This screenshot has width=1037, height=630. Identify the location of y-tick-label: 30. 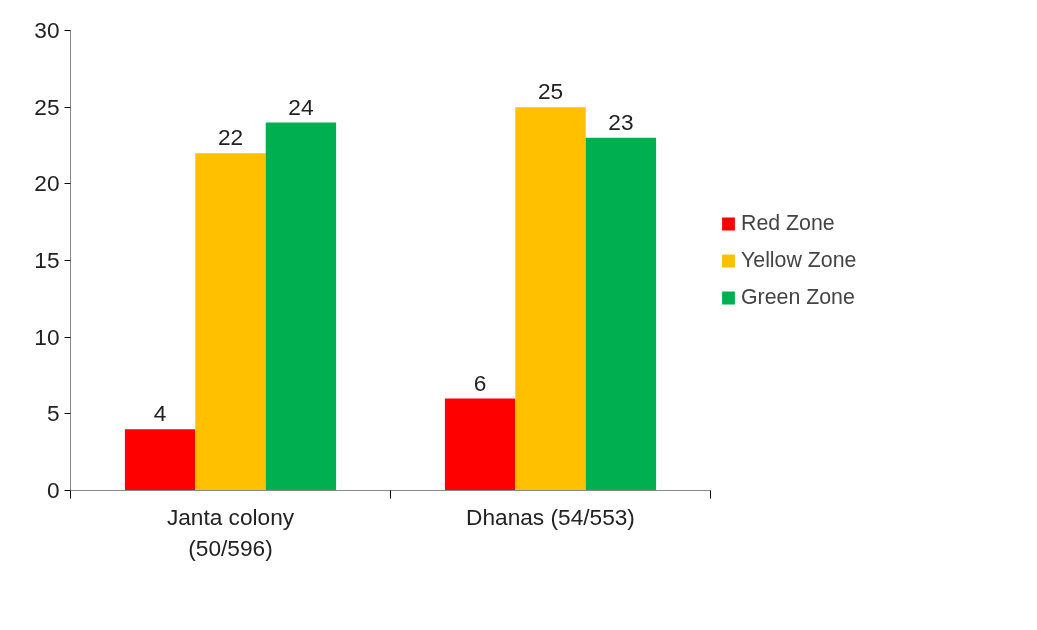
(47, 30).